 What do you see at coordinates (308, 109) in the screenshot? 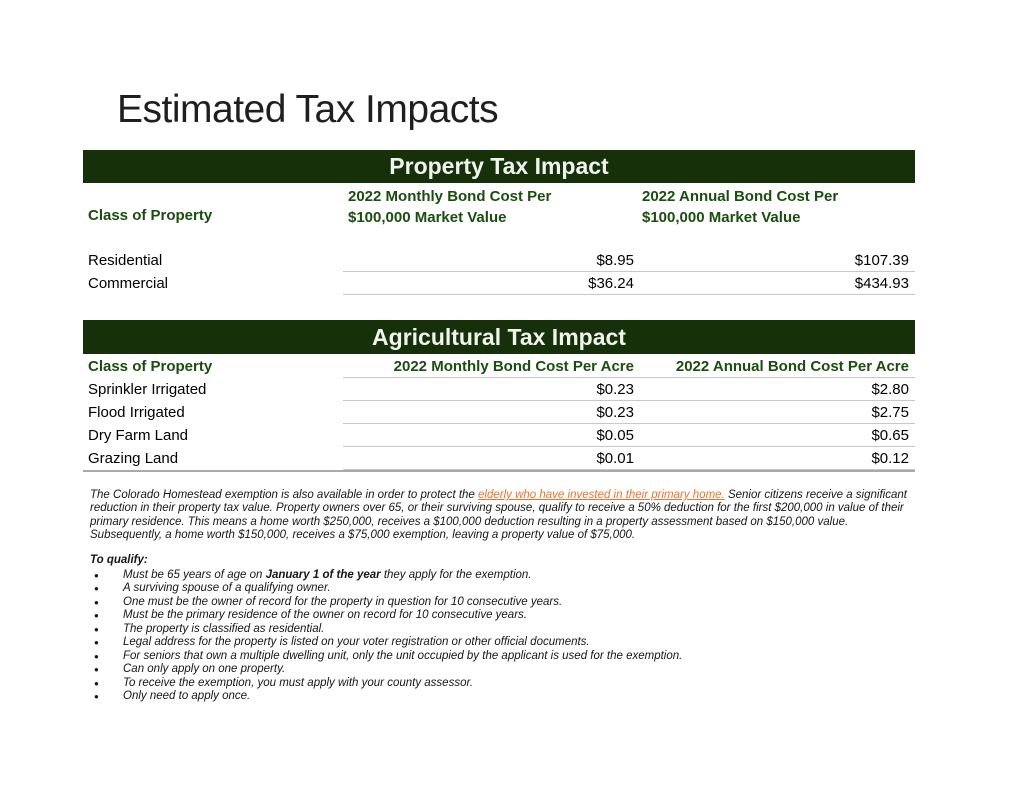
I see `page-title: Estimated Tax Impacts` at bounding box center [308, 109].